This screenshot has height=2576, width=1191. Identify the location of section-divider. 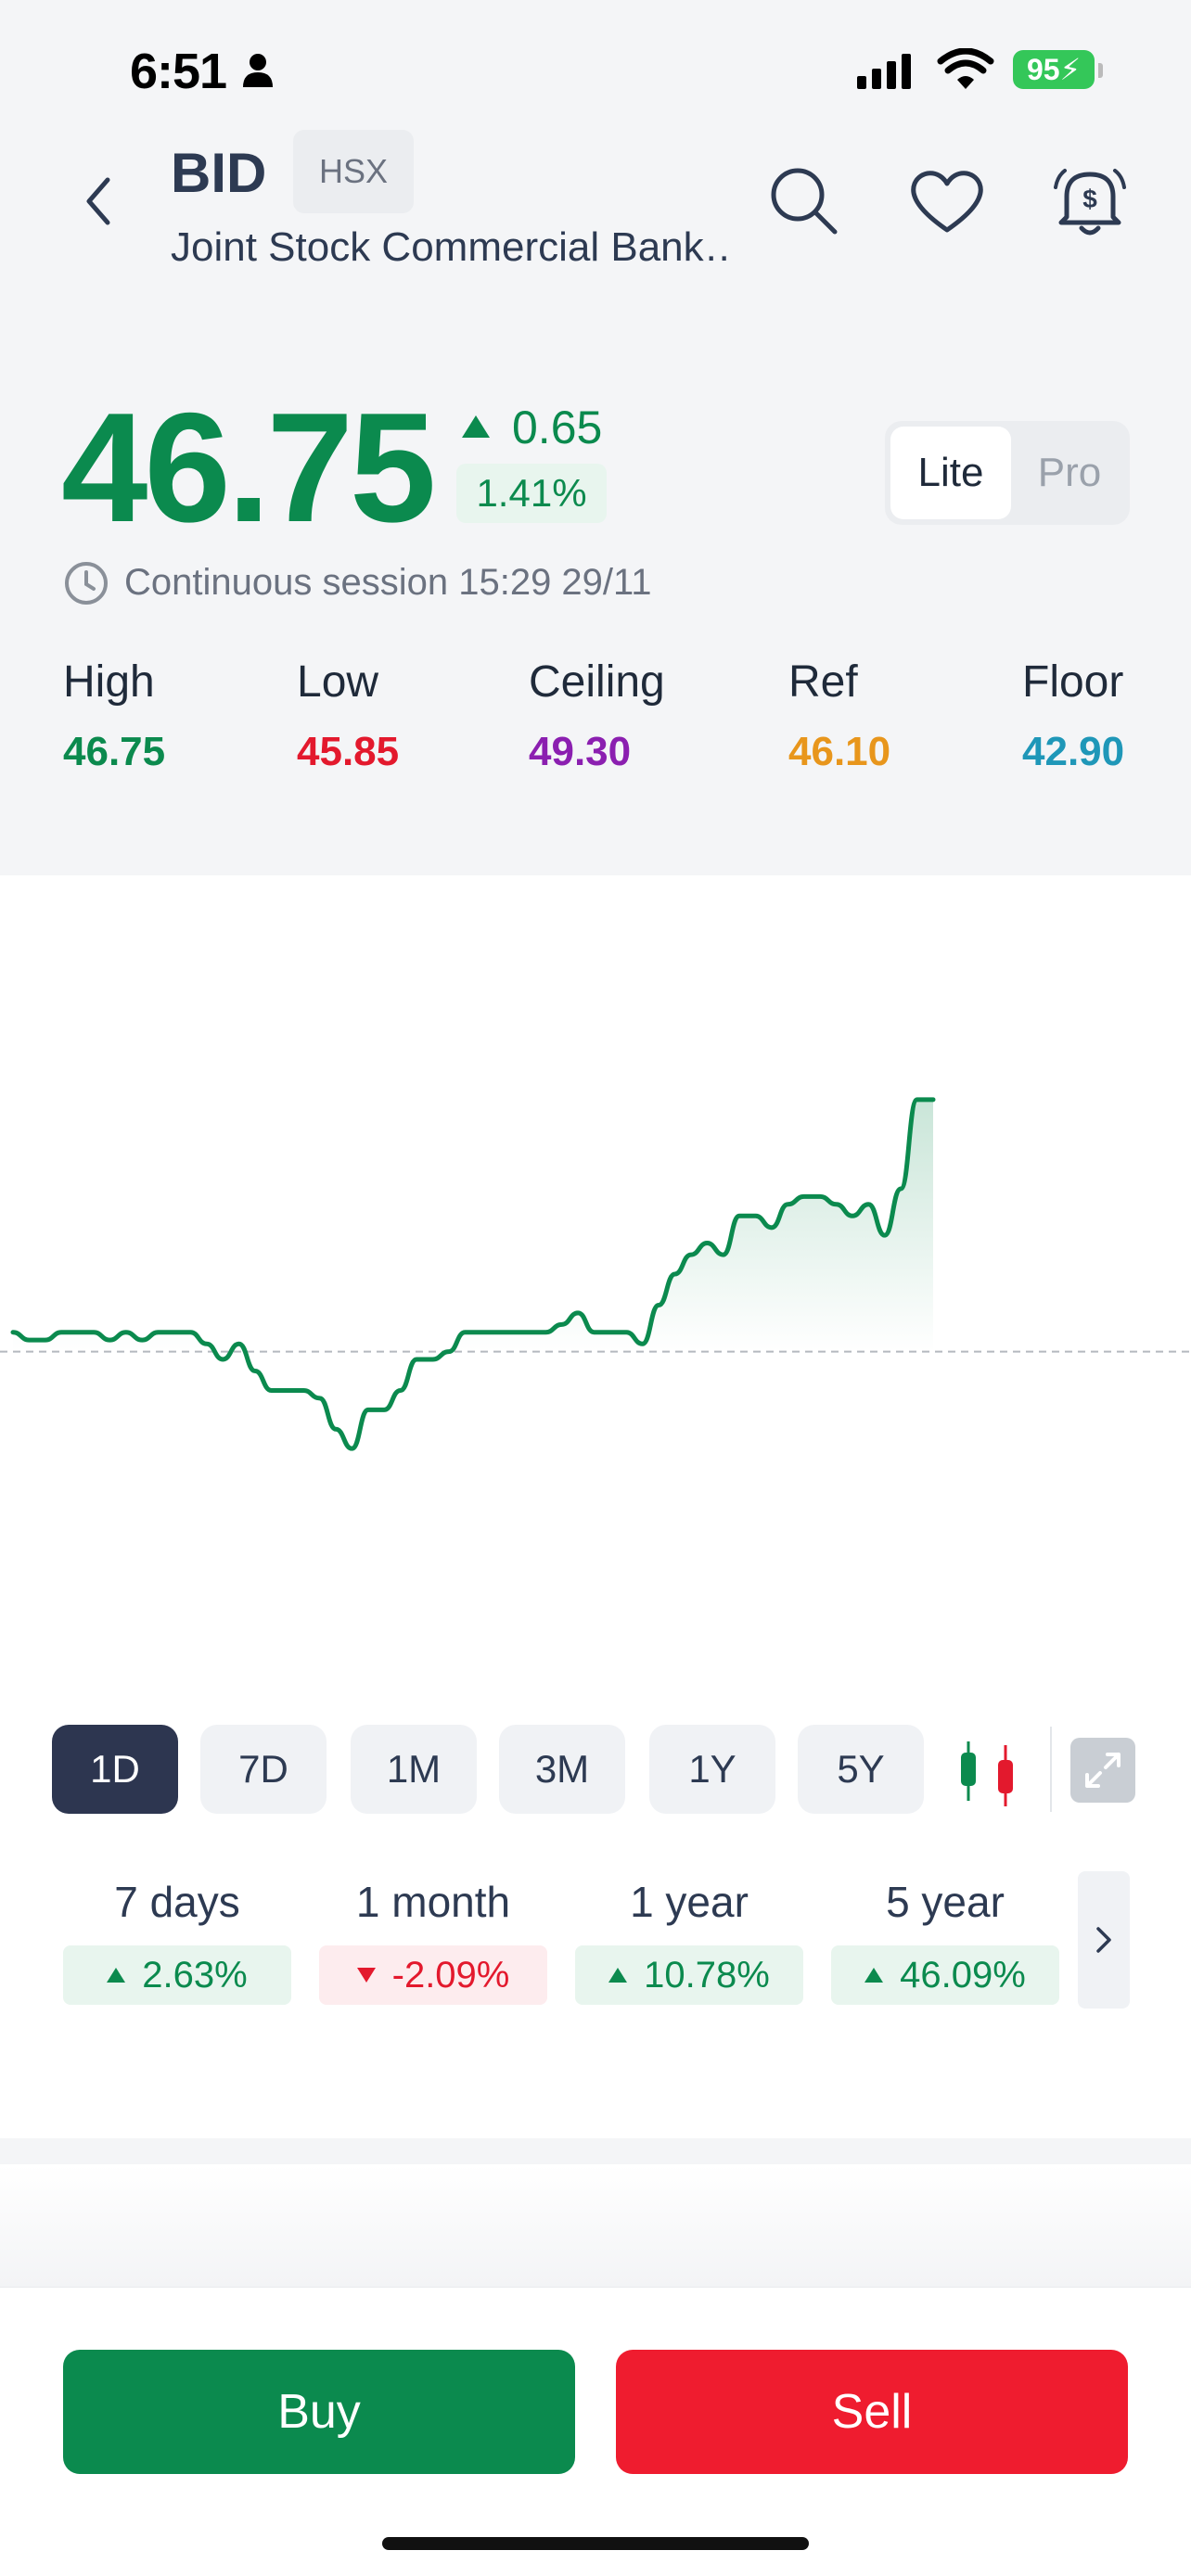
(595, 2151).